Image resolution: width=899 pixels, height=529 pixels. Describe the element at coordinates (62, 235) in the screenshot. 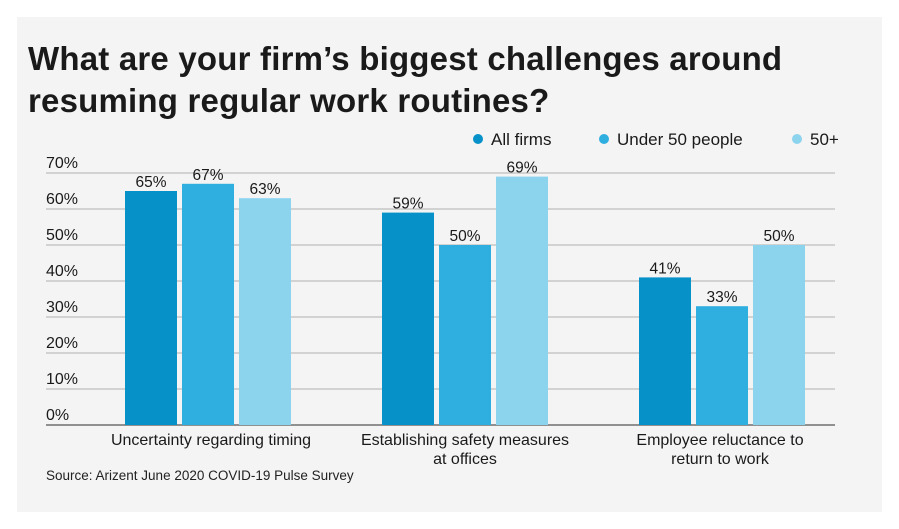

I see `y-tick-label: 50%` at that location.